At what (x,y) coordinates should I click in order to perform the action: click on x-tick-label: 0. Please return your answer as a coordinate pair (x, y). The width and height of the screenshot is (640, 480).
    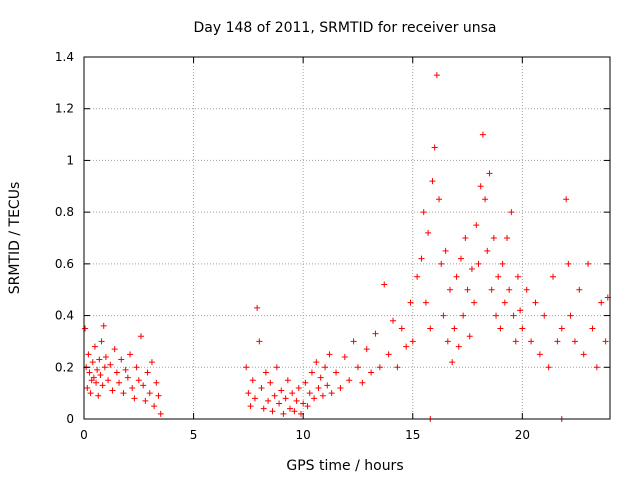
    Looking at the image, I should click on (84, 435).